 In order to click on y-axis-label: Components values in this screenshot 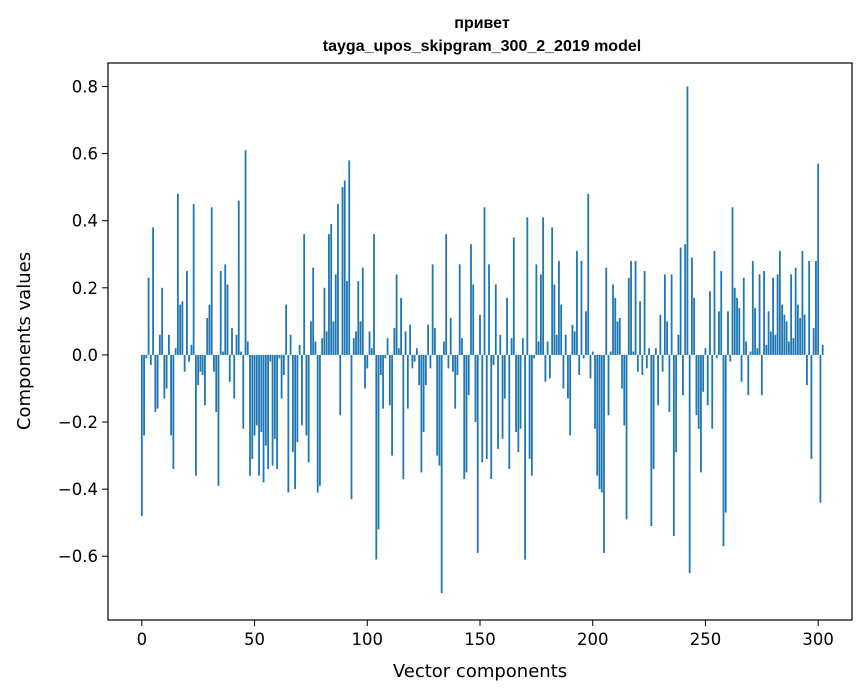, I will do `click(24, 341)`.